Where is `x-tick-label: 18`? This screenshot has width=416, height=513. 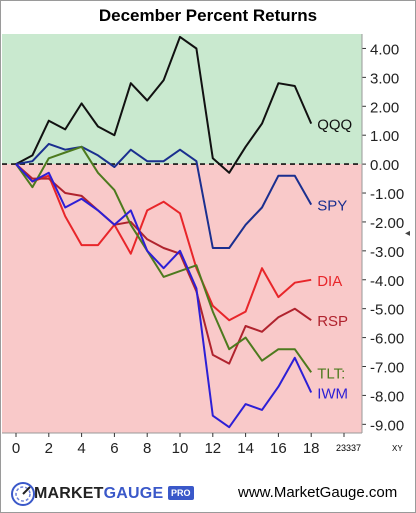 x-tick-label: 18 is located at coordinates (311, 448).